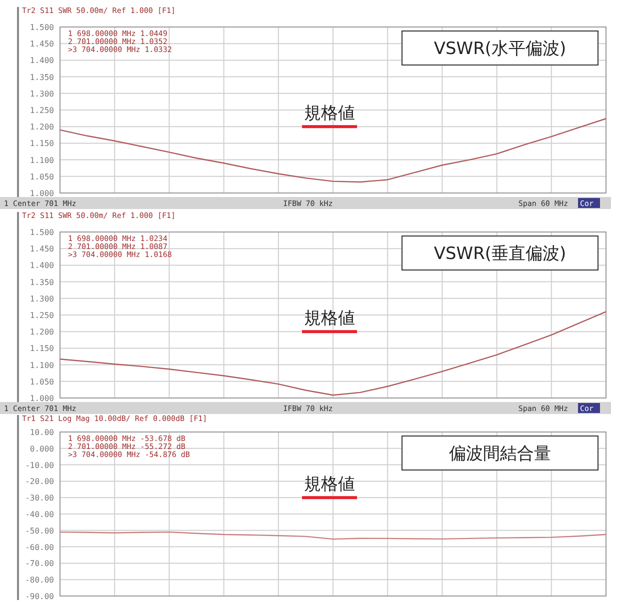 The height and width of the screenshot is (605, 617). I want to click on y-tick-label: -30.00, so click(39, 498).